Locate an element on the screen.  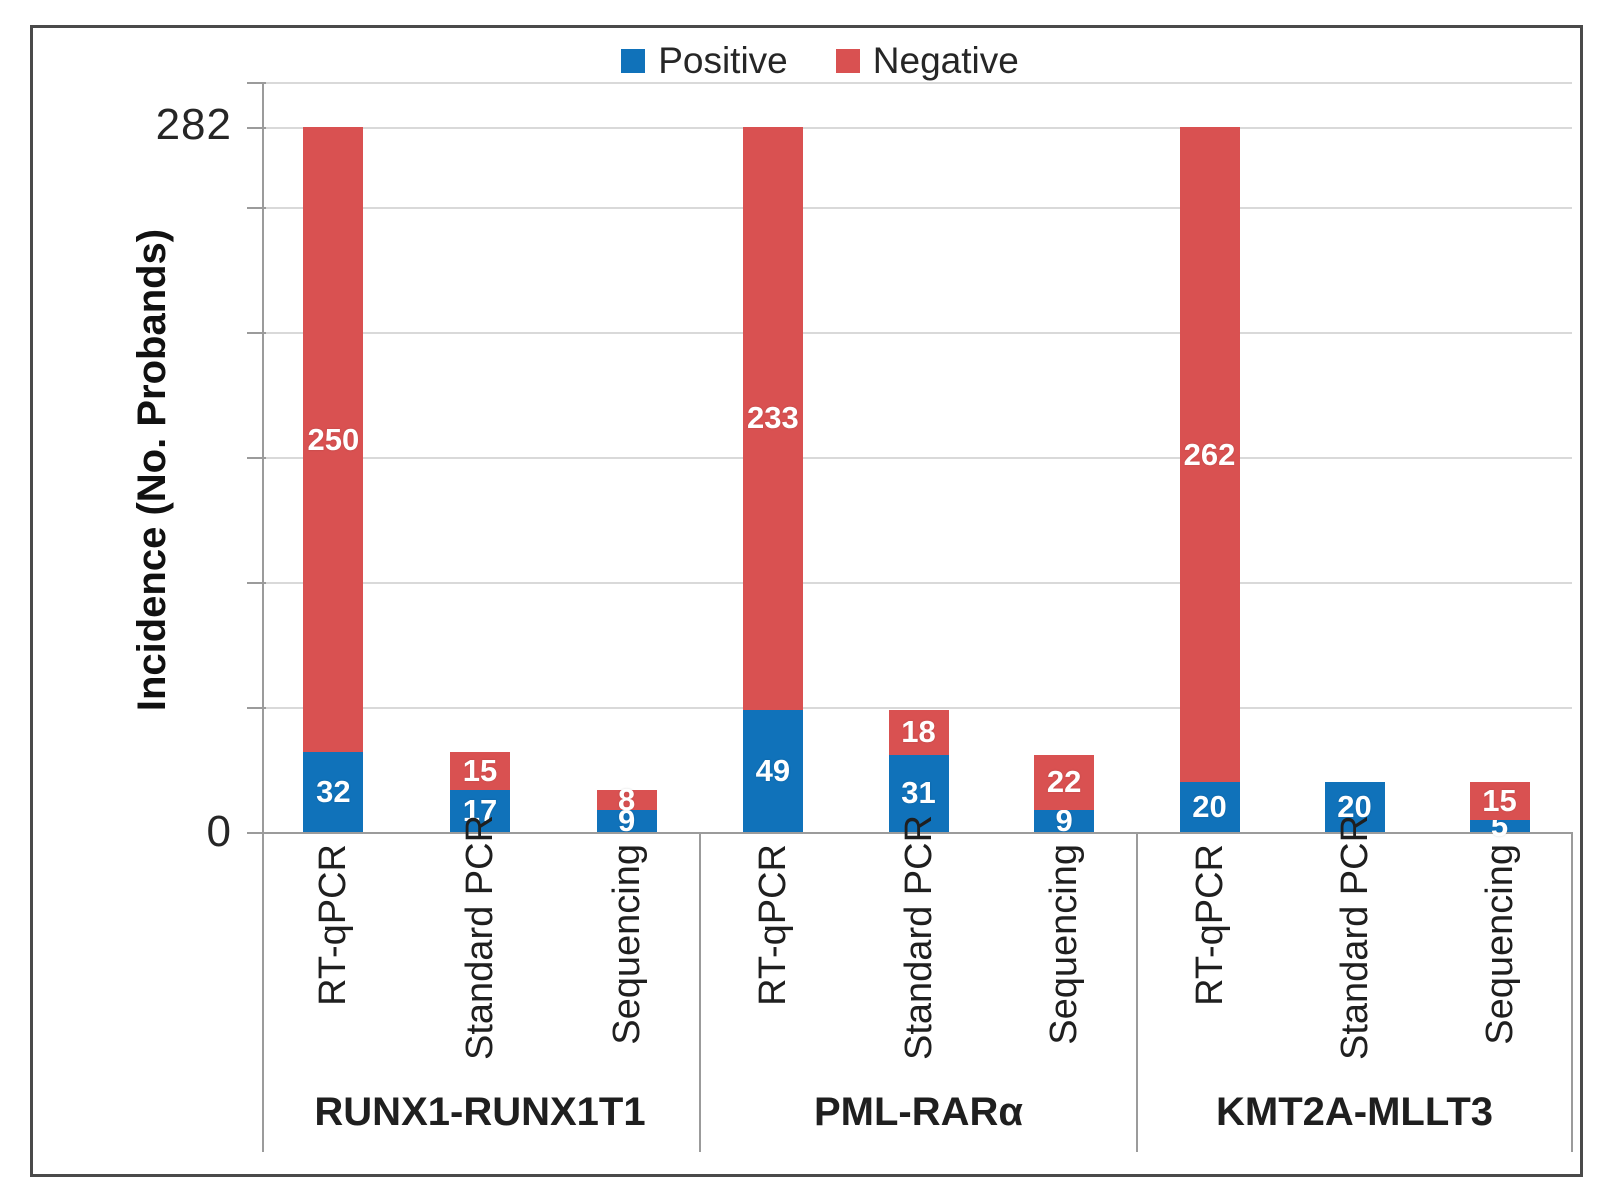
bar-value-label: 31 is located at coordinates (918, 793).